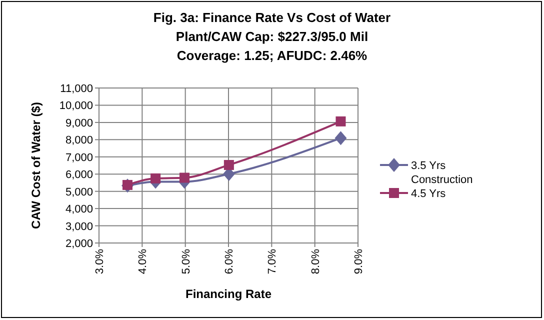 The height and width of the screenshot is (320, 544). Describe the element at coordinates (359, 261) in the screenshot. I see `x-tick-label: 9.0%` at that location.